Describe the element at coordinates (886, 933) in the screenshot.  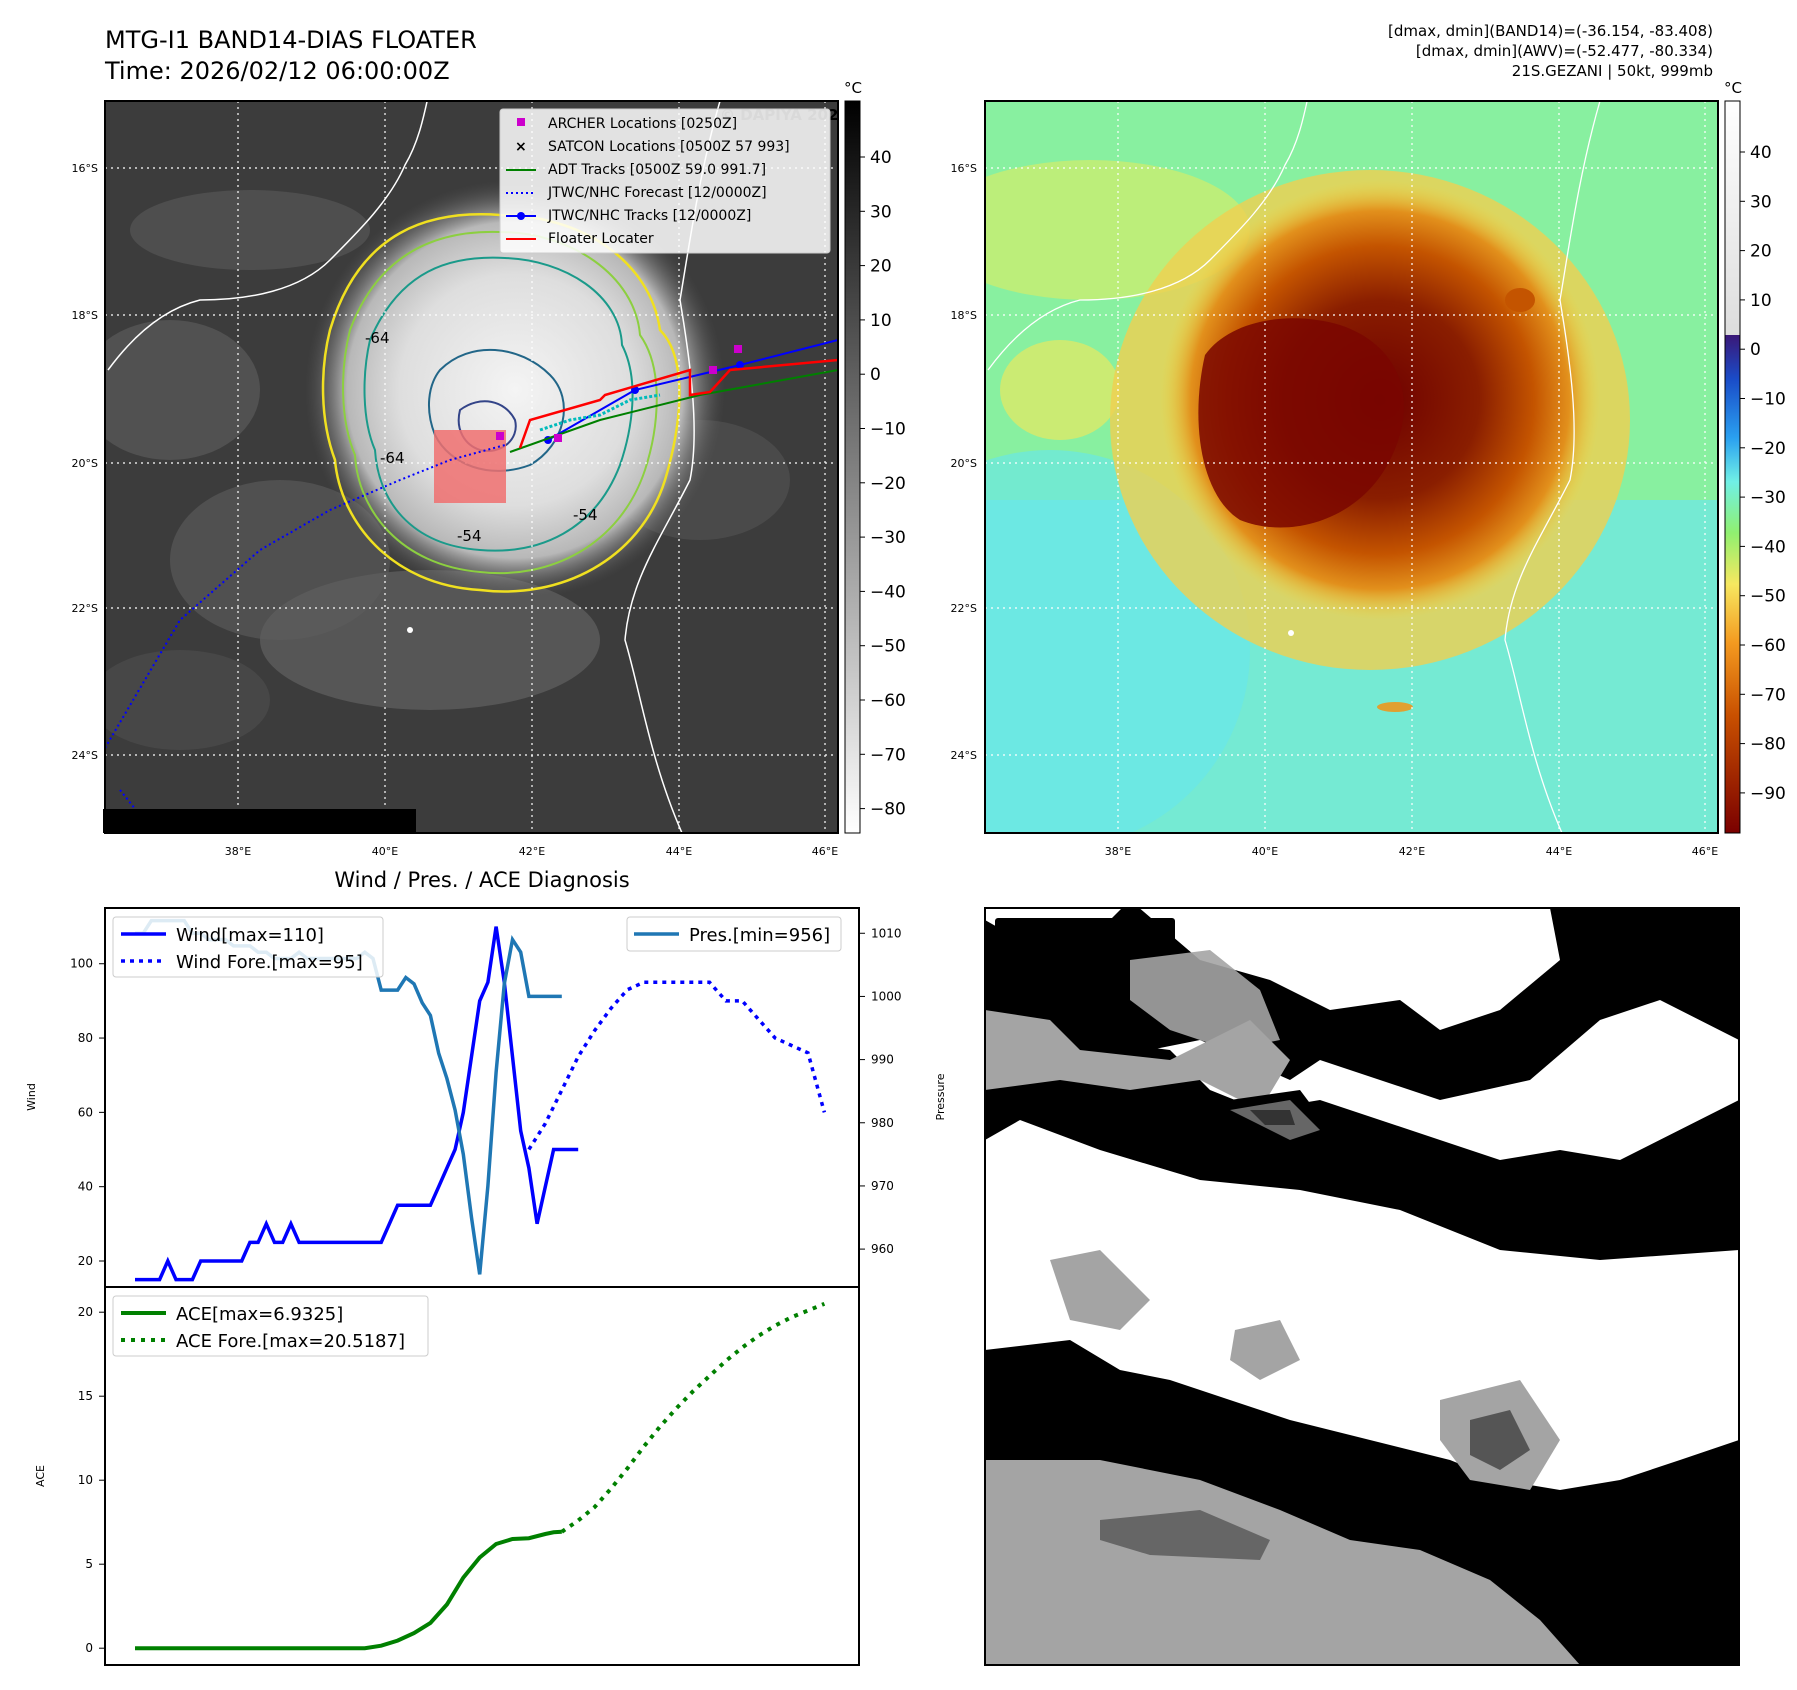
I see `pressure-tick-label: 1010` at that location.